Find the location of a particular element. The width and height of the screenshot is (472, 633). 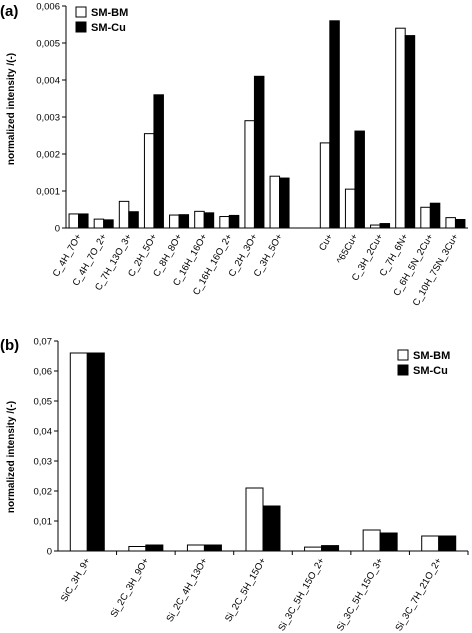

panel-a-y-tick-label: 0,004 is located at coordinates (48, 81).